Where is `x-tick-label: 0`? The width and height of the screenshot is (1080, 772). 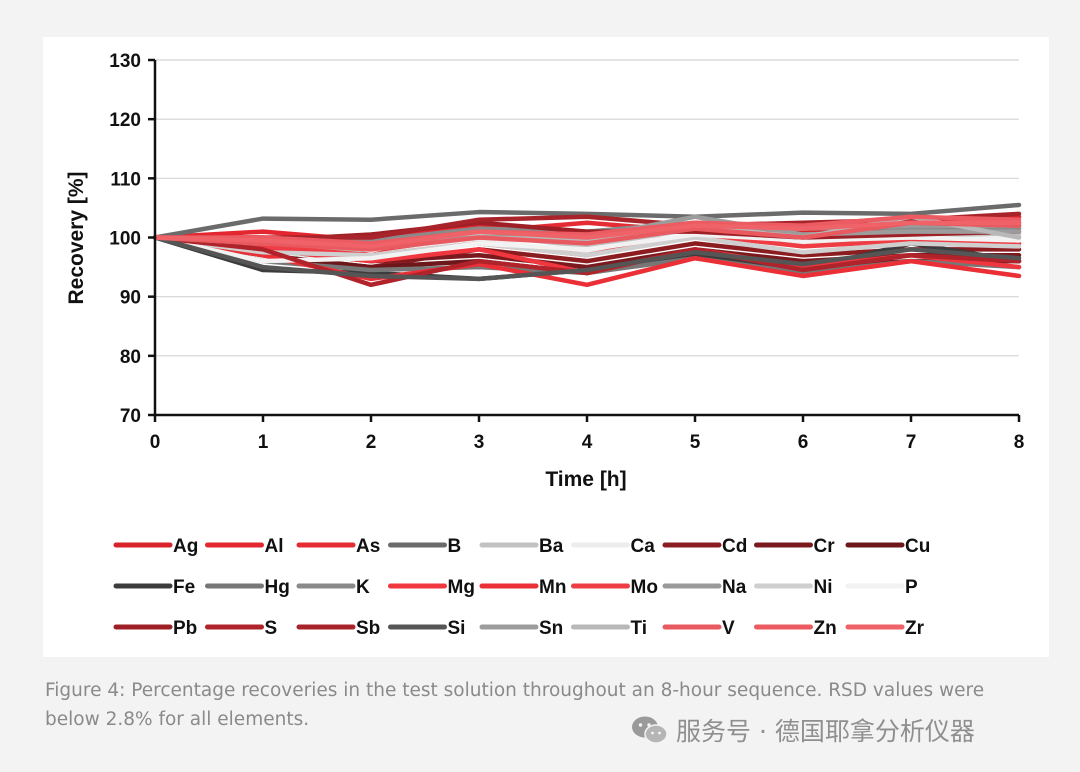 x-tick-label: 0 is located at coordinates (155, 442).